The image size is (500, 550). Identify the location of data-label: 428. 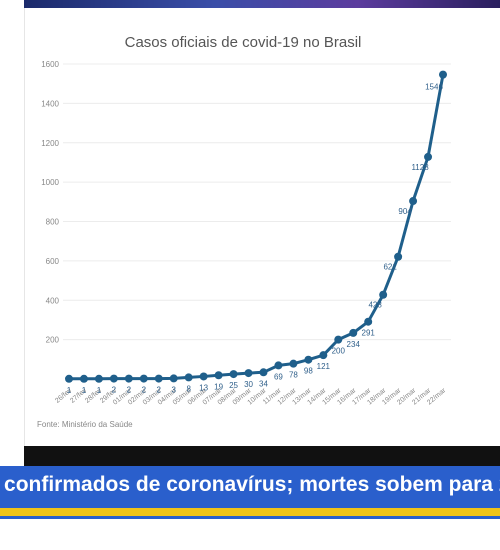
(375, 305).